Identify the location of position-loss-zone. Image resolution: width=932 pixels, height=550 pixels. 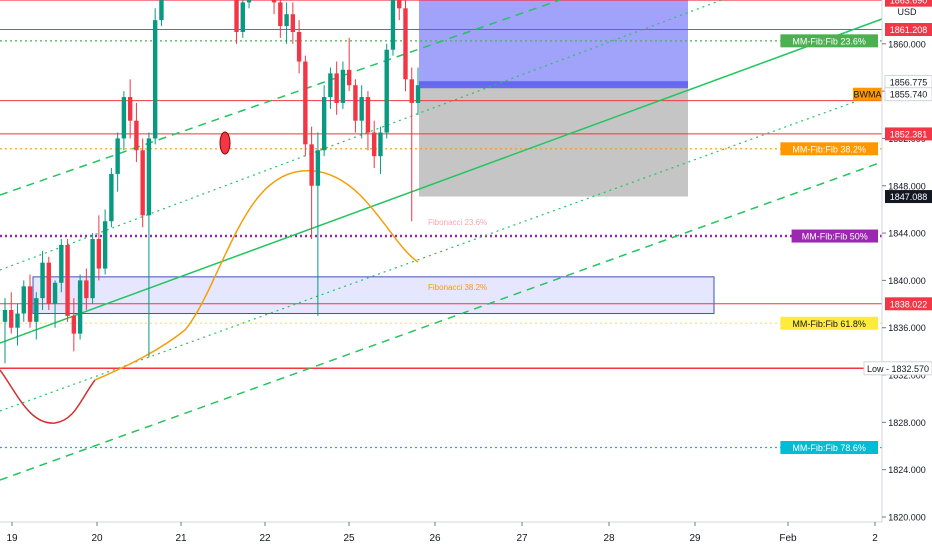
(553, 141).